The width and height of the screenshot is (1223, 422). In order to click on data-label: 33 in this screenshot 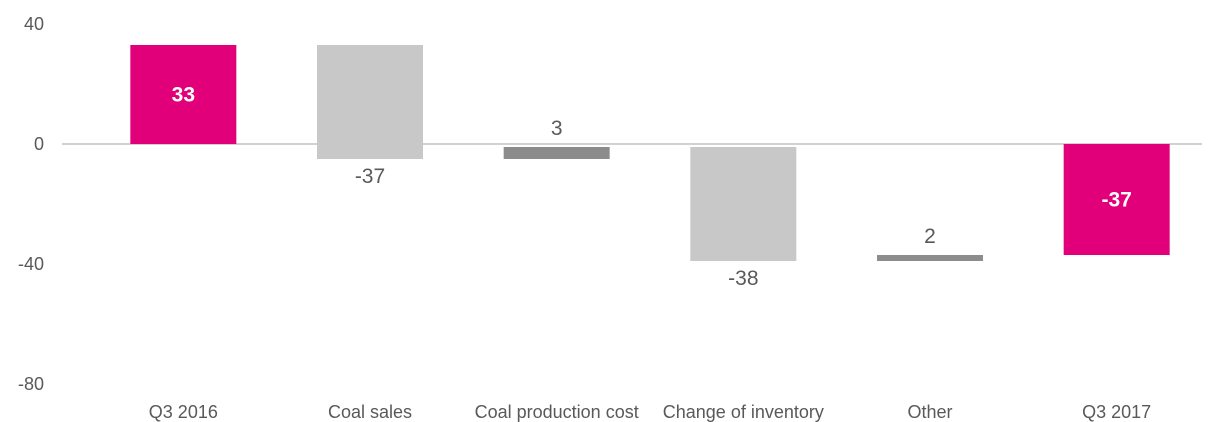, I will do `click(183, 95)`.